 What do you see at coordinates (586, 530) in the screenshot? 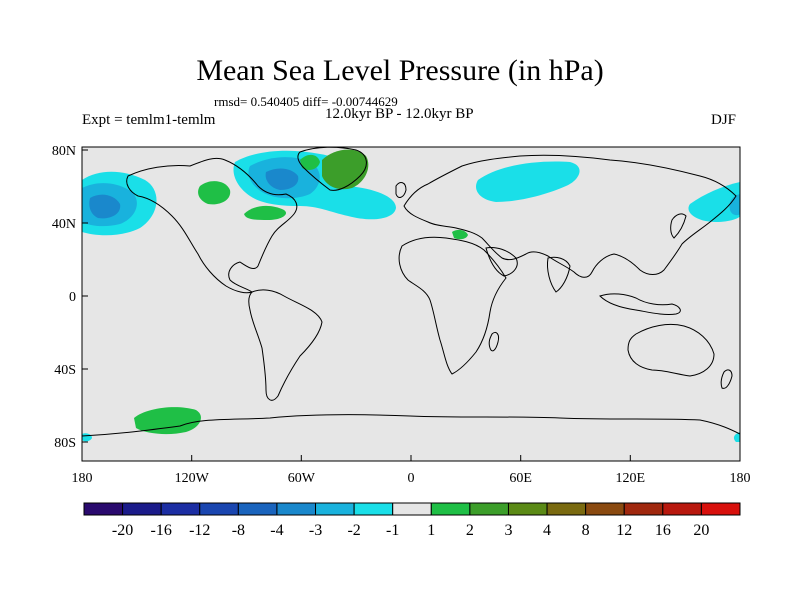
I see `colorbar-label: 8` at bounding box center [586, 530].